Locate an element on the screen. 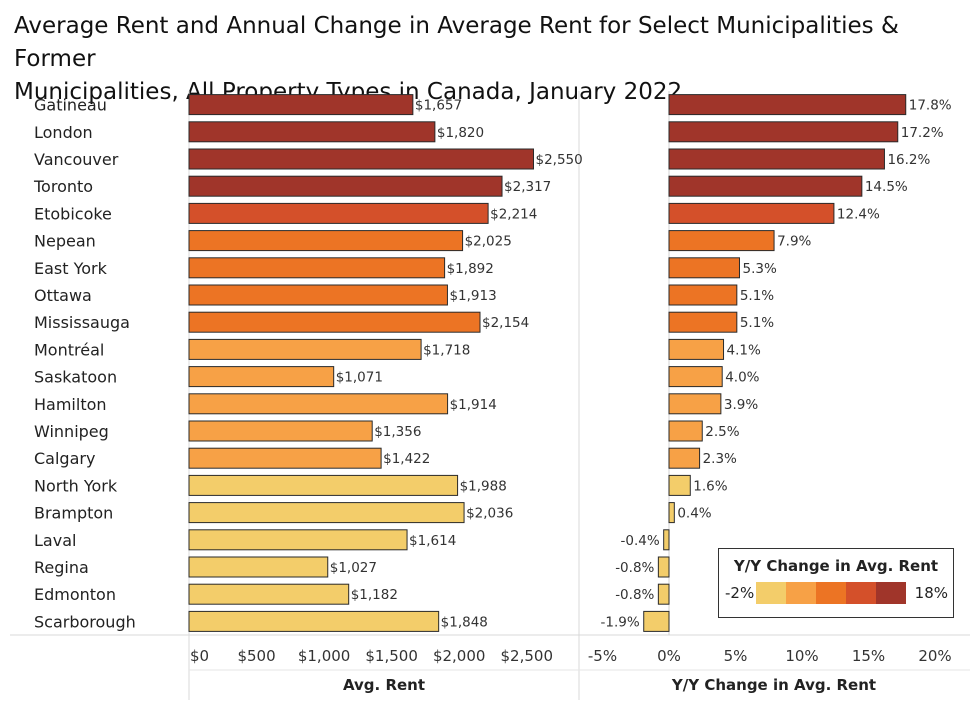  rent-x-tick-label: $1,000 is located at coordinates (324, 656).